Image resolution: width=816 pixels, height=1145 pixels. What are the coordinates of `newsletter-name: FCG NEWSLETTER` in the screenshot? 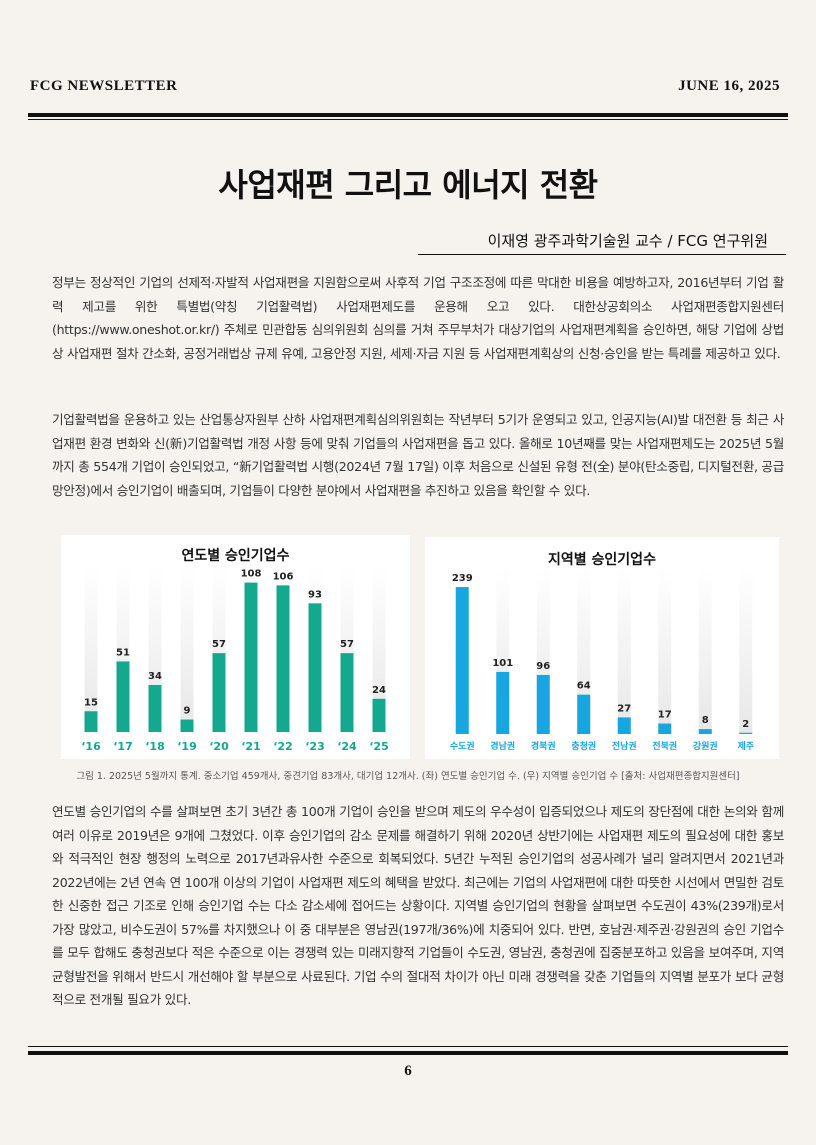 It's located at (104, 86).